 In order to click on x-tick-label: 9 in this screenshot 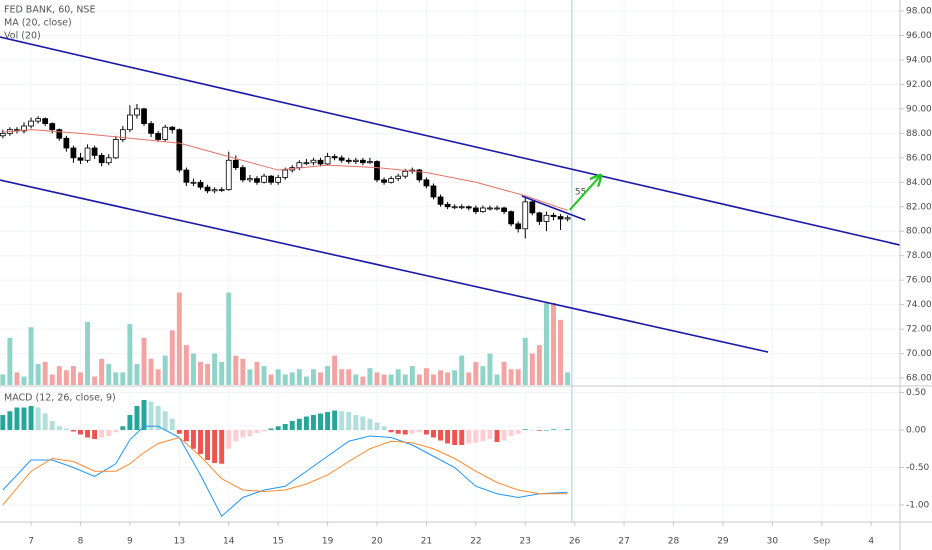, I will do `click(130, 542)`.